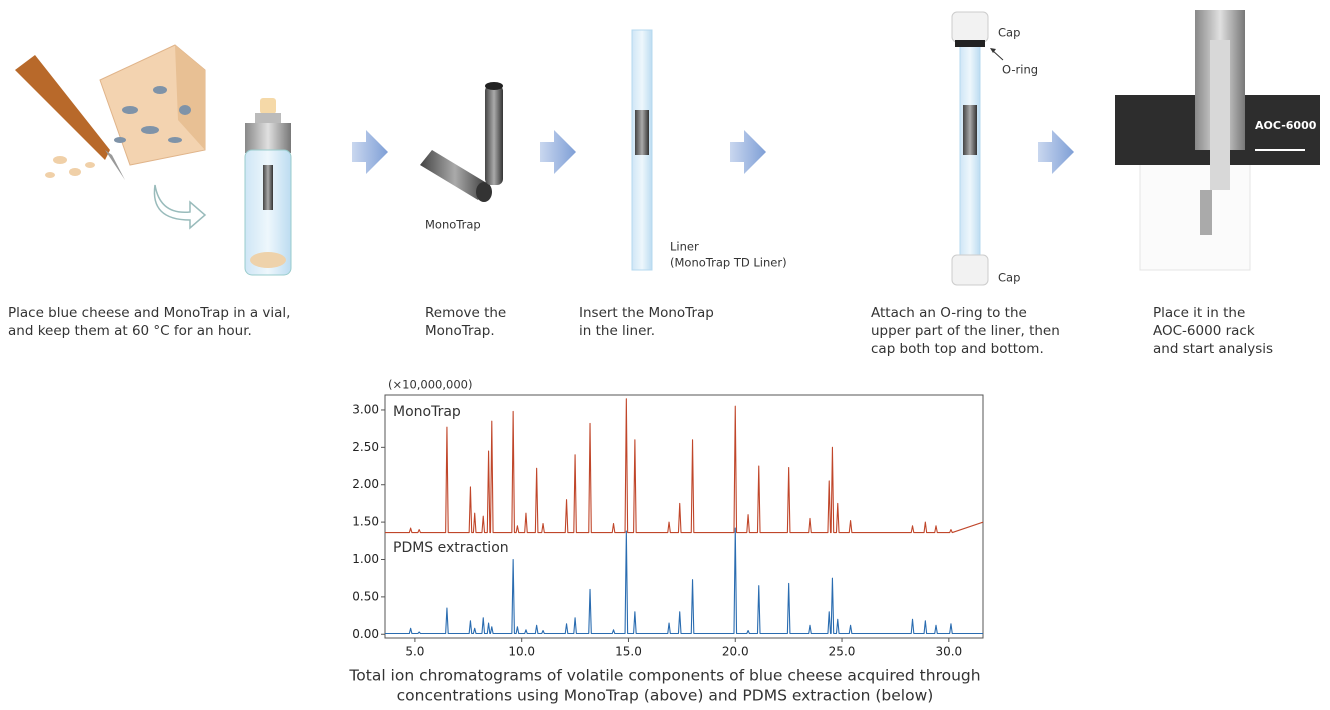  Describe the element at coordinates (521, 652) in the screenshot. I see `x-tick-label: 10.0` at that location.